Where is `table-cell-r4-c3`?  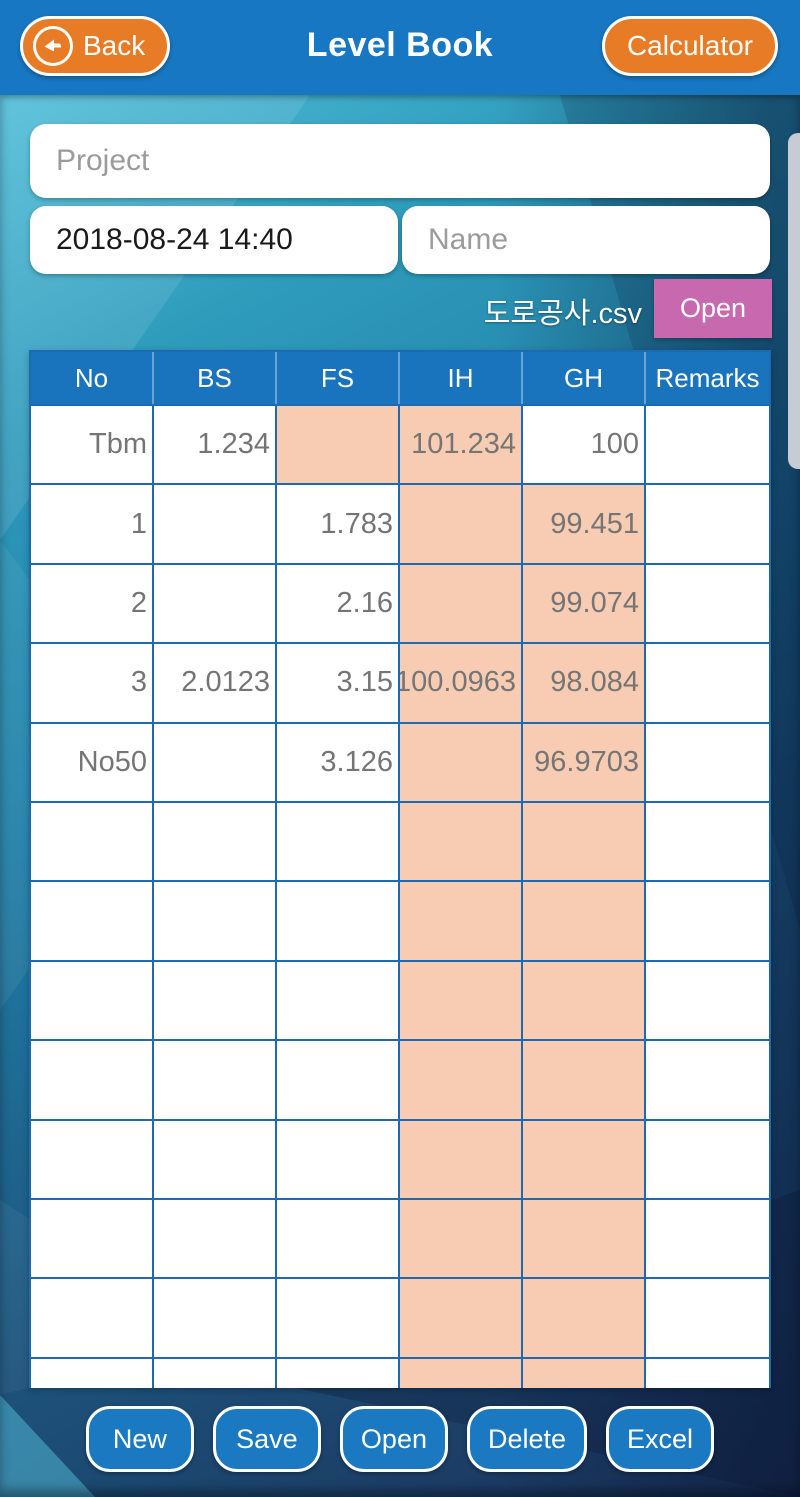
table-cell-r4-c3 is located at coordinates (461, 761).